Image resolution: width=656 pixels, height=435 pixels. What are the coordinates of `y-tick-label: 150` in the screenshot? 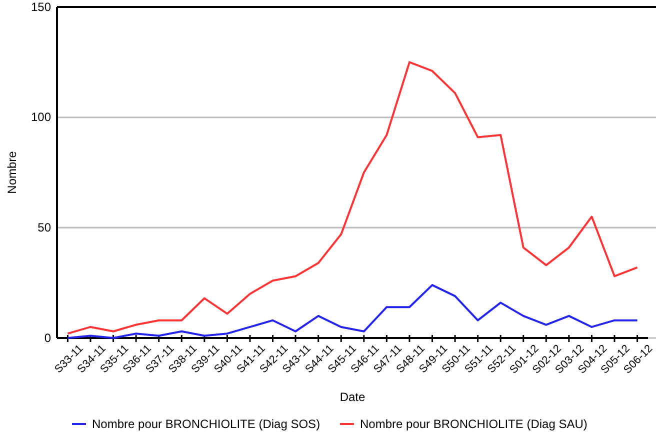 It's located at (41, 7).